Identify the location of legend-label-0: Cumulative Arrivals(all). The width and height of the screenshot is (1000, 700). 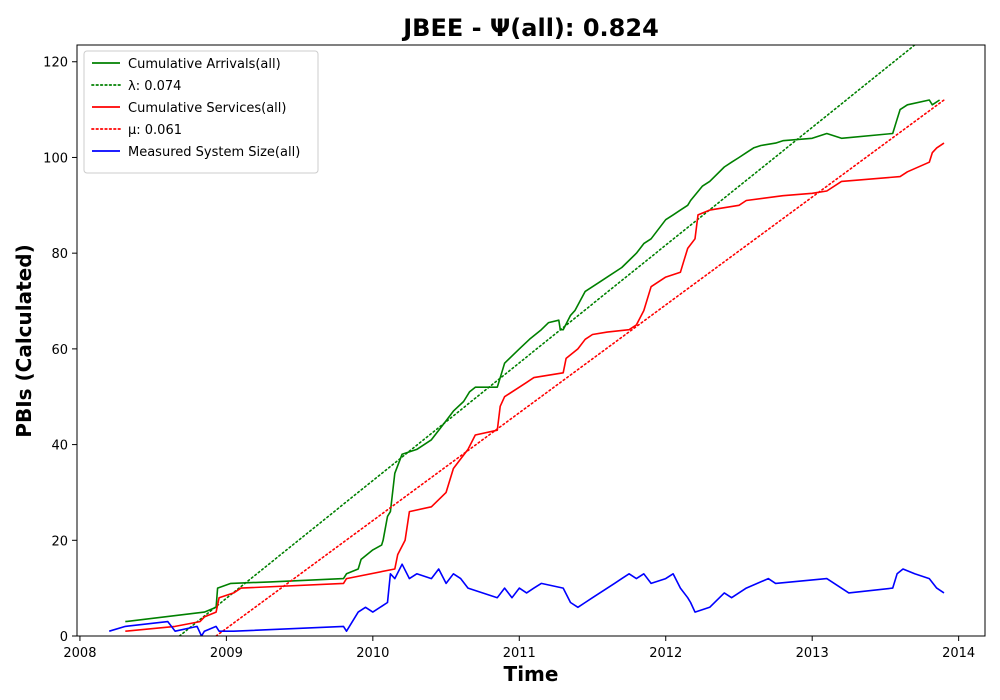
(204, 64).